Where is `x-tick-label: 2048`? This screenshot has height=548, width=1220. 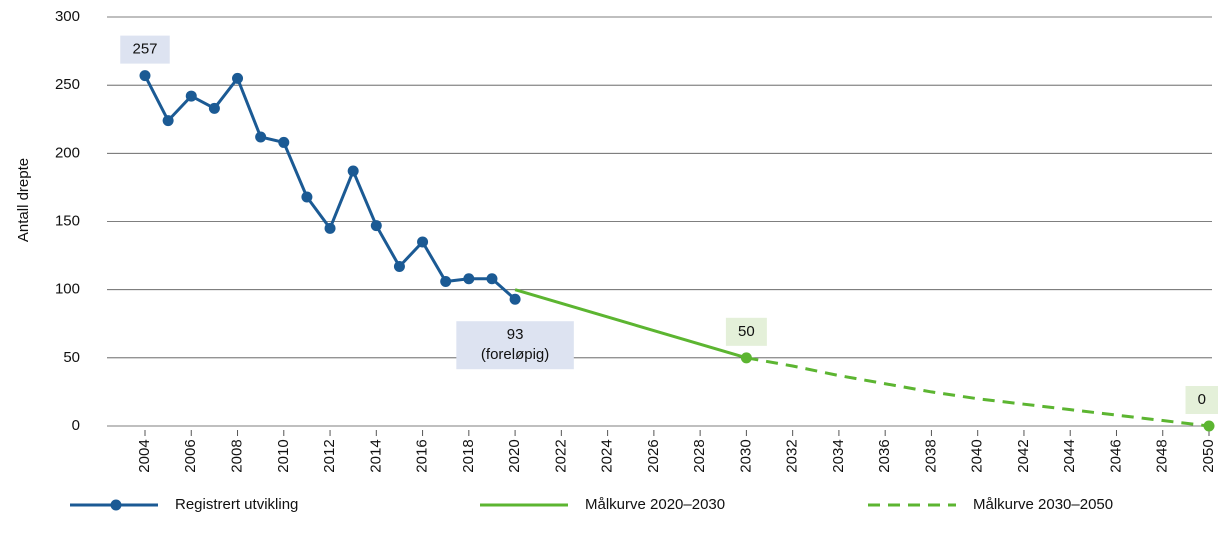
x-tick-label: 2048 is located at coordinates (1162, 455).